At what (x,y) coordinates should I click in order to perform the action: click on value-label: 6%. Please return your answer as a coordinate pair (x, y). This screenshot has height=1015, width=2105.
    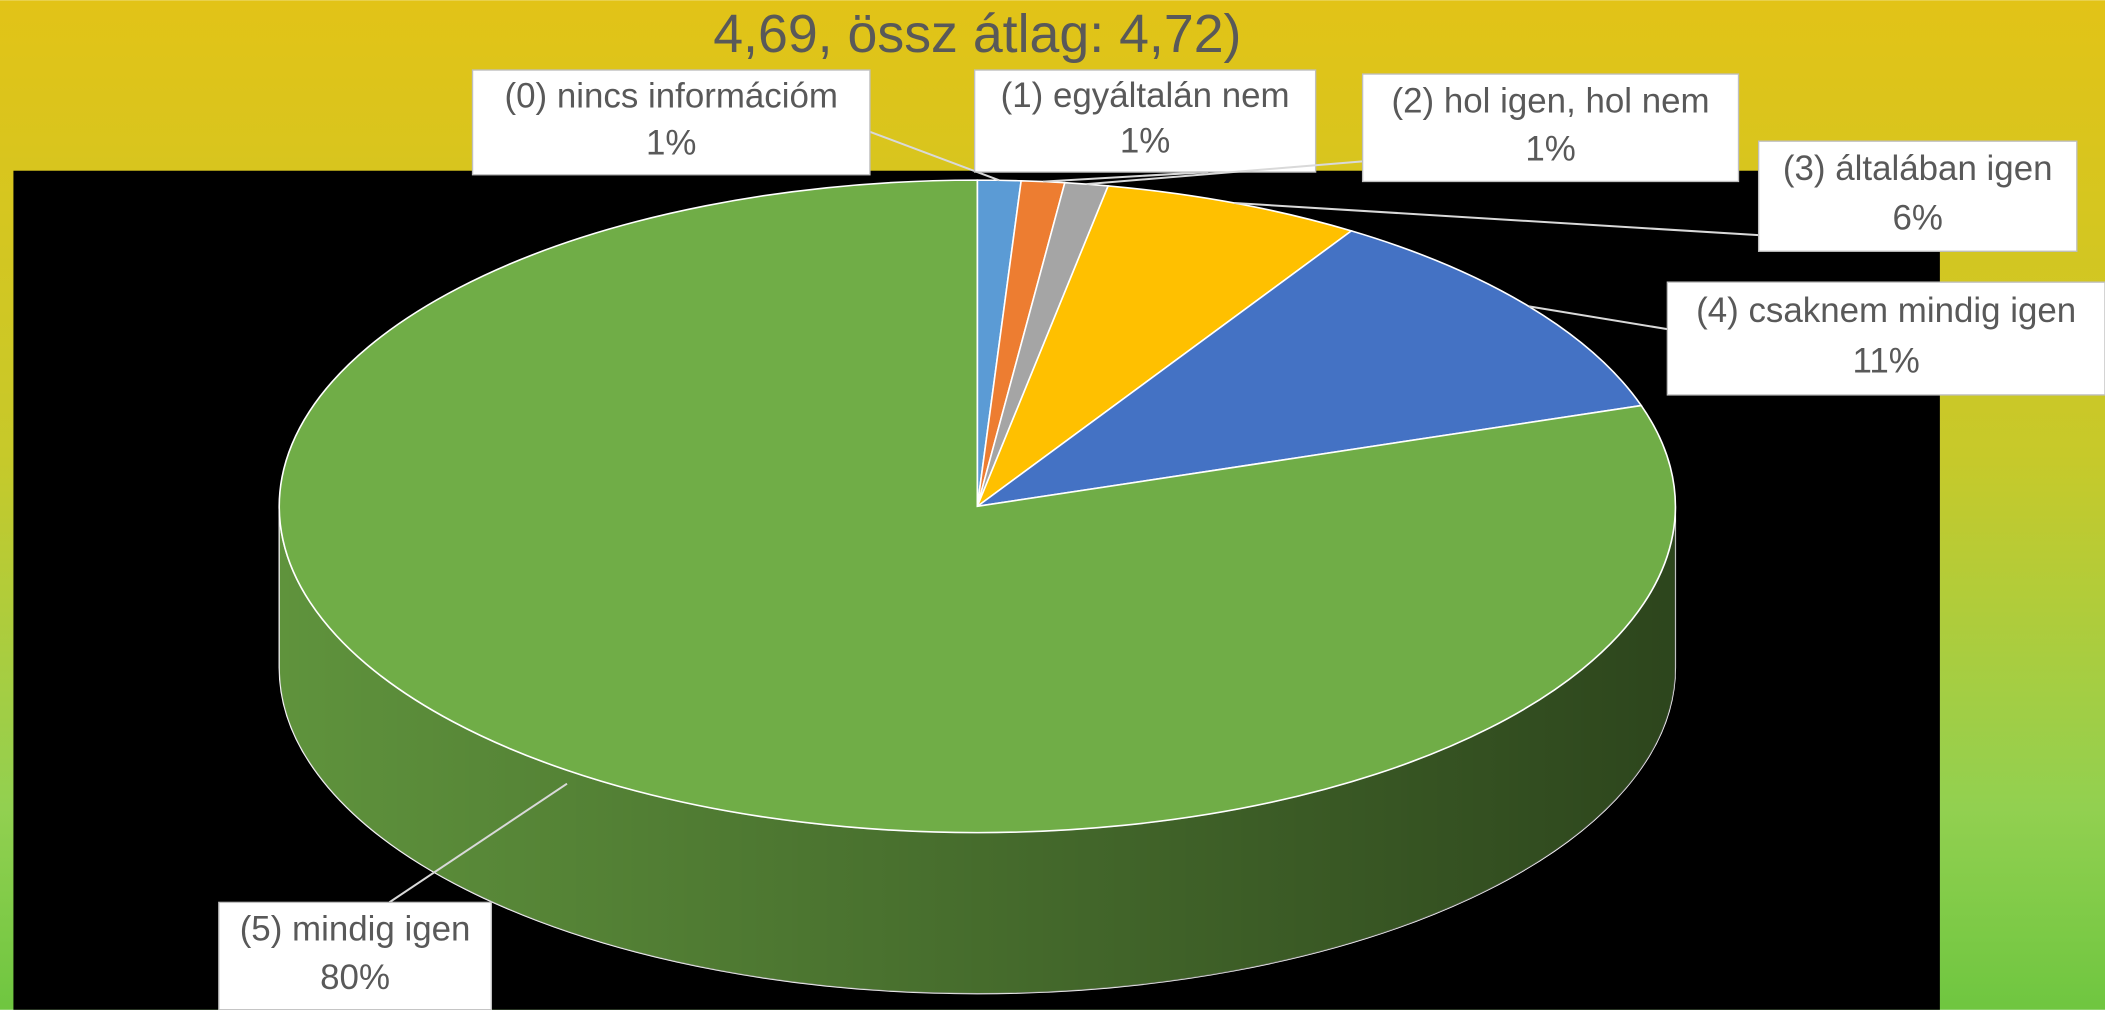
    Looking at the image, I should click on (1918, 218).